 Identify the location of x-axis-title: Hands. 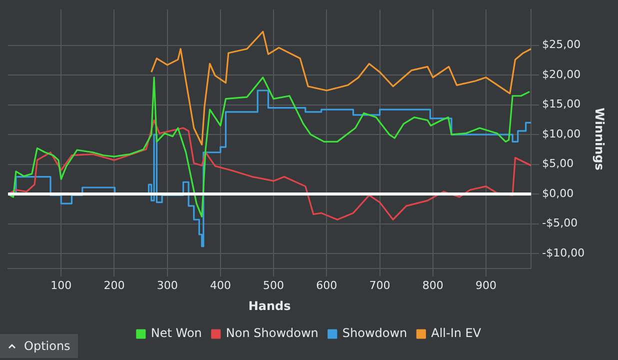
(269, 305).